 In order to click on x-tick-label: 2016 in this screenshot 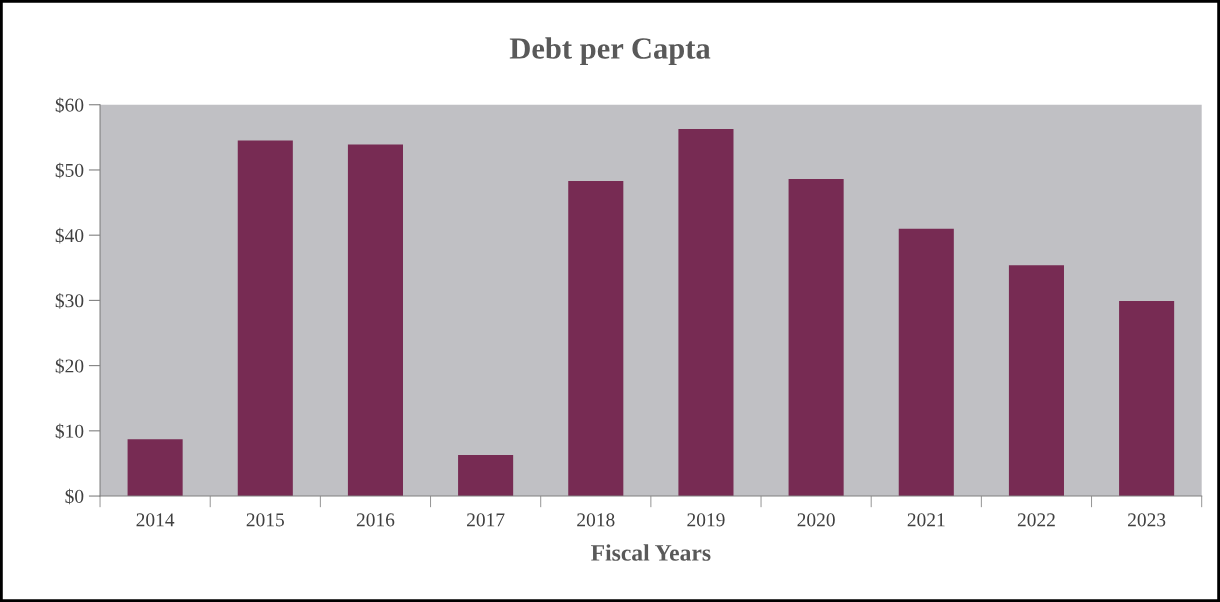, I will do `click(375, 520)`.